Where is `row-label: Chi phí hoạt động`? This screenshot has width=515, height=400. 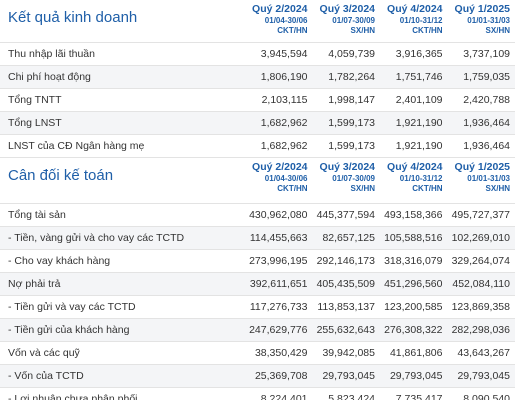 row-label: Chi phí hoạt động is located at coordinates (122, 77).